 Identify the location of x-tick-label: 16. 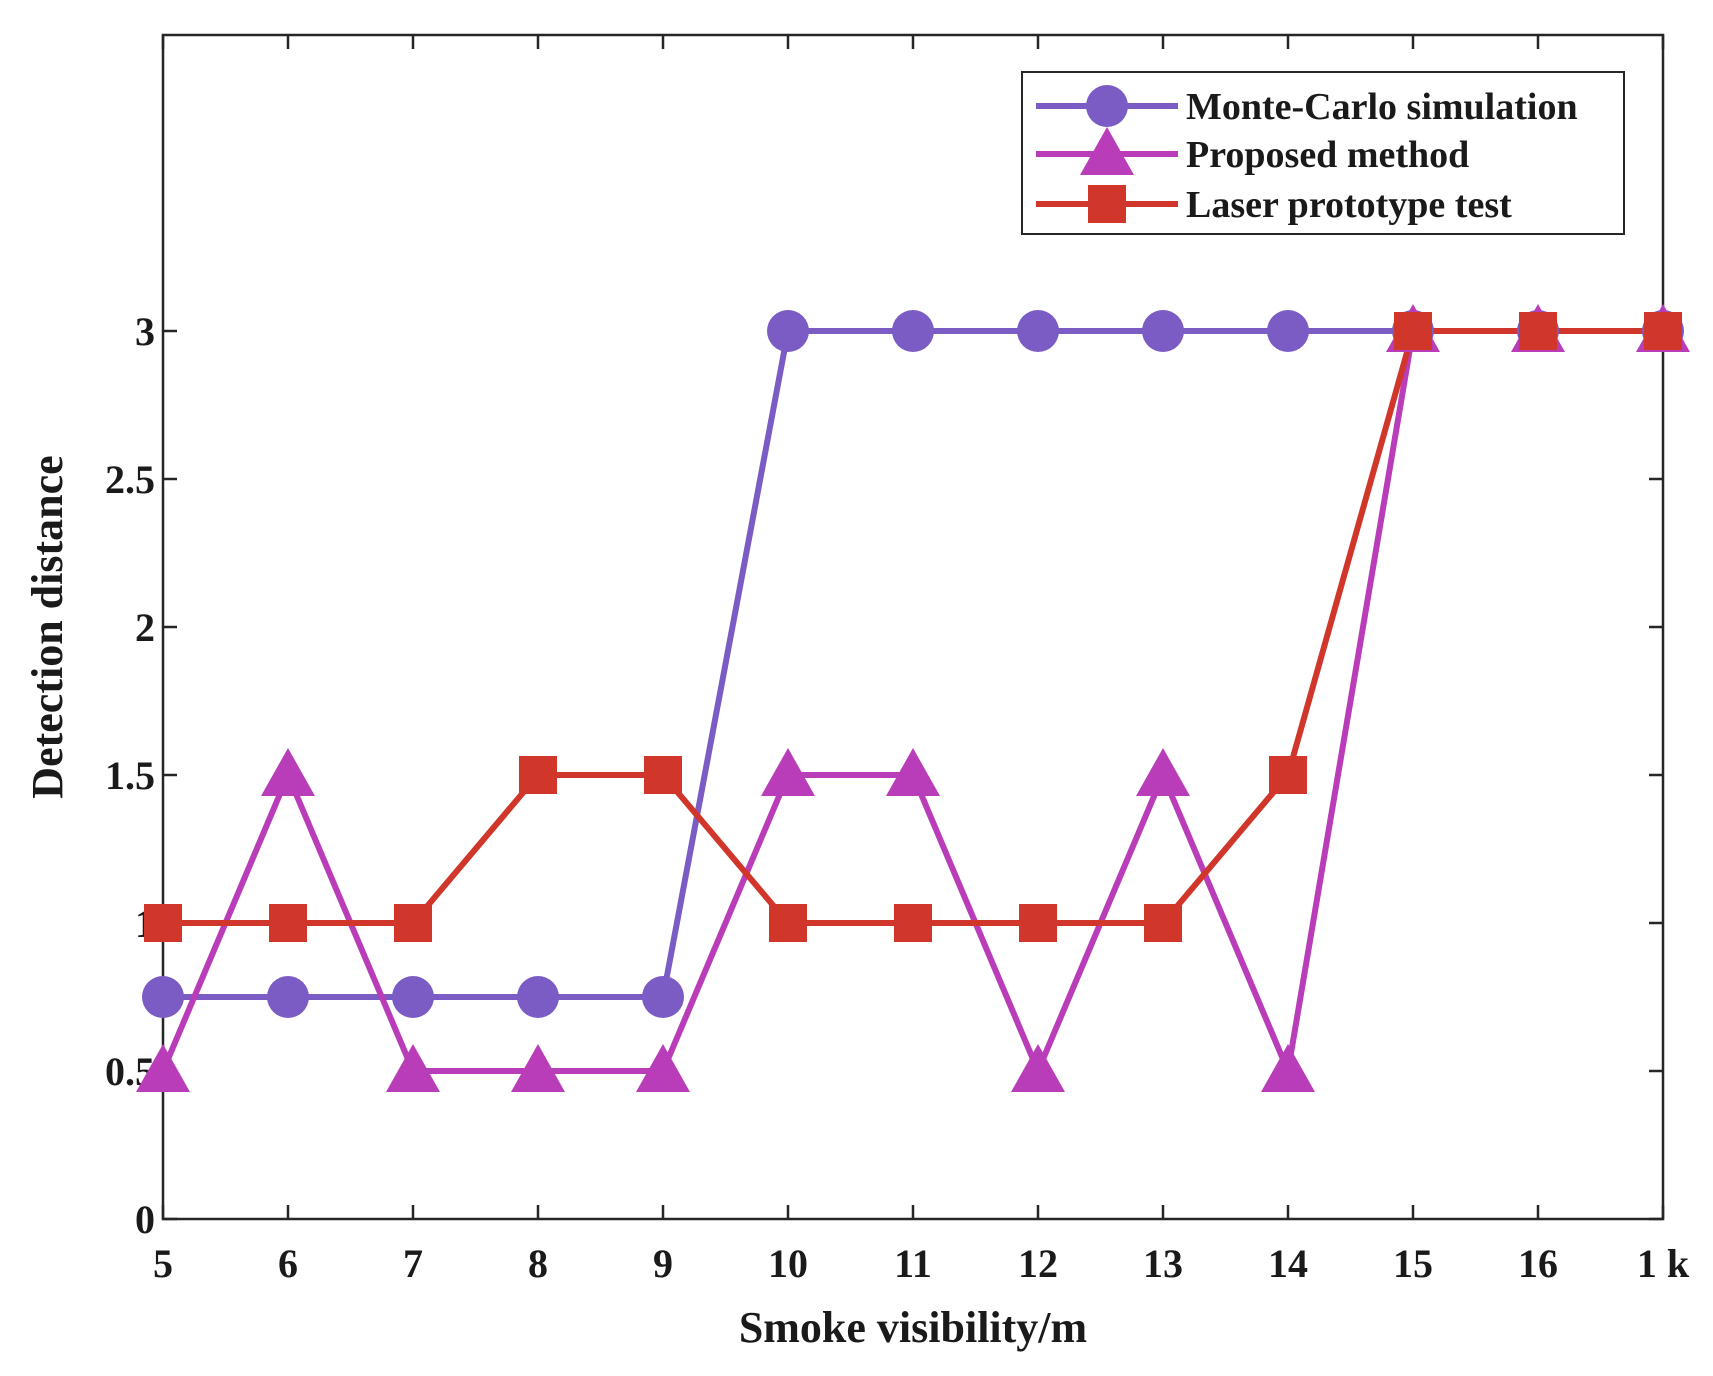
(1538, 1263).